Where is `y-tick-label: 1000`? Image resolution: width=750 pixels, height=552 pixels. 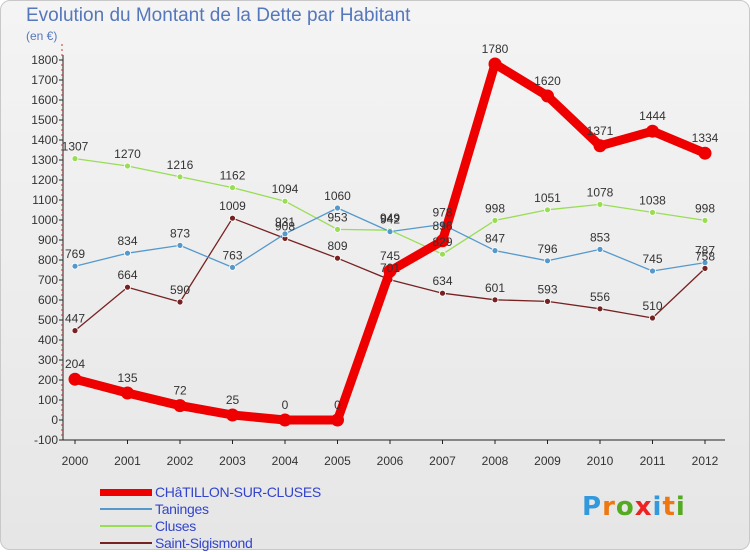
y-tick-label: 1000 is located at coordinates (44, 220).